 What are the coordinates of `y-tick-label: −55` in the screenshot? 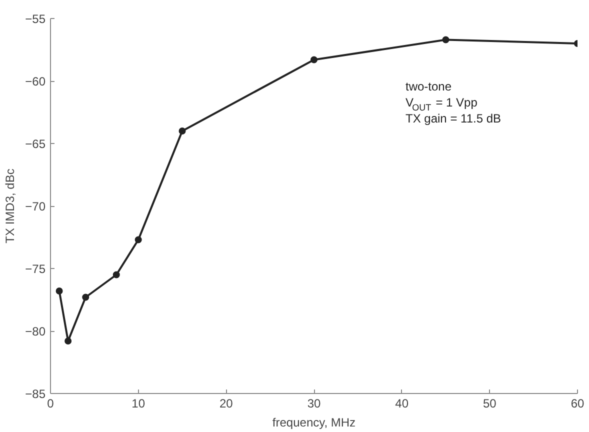 It's located at (35, 19).